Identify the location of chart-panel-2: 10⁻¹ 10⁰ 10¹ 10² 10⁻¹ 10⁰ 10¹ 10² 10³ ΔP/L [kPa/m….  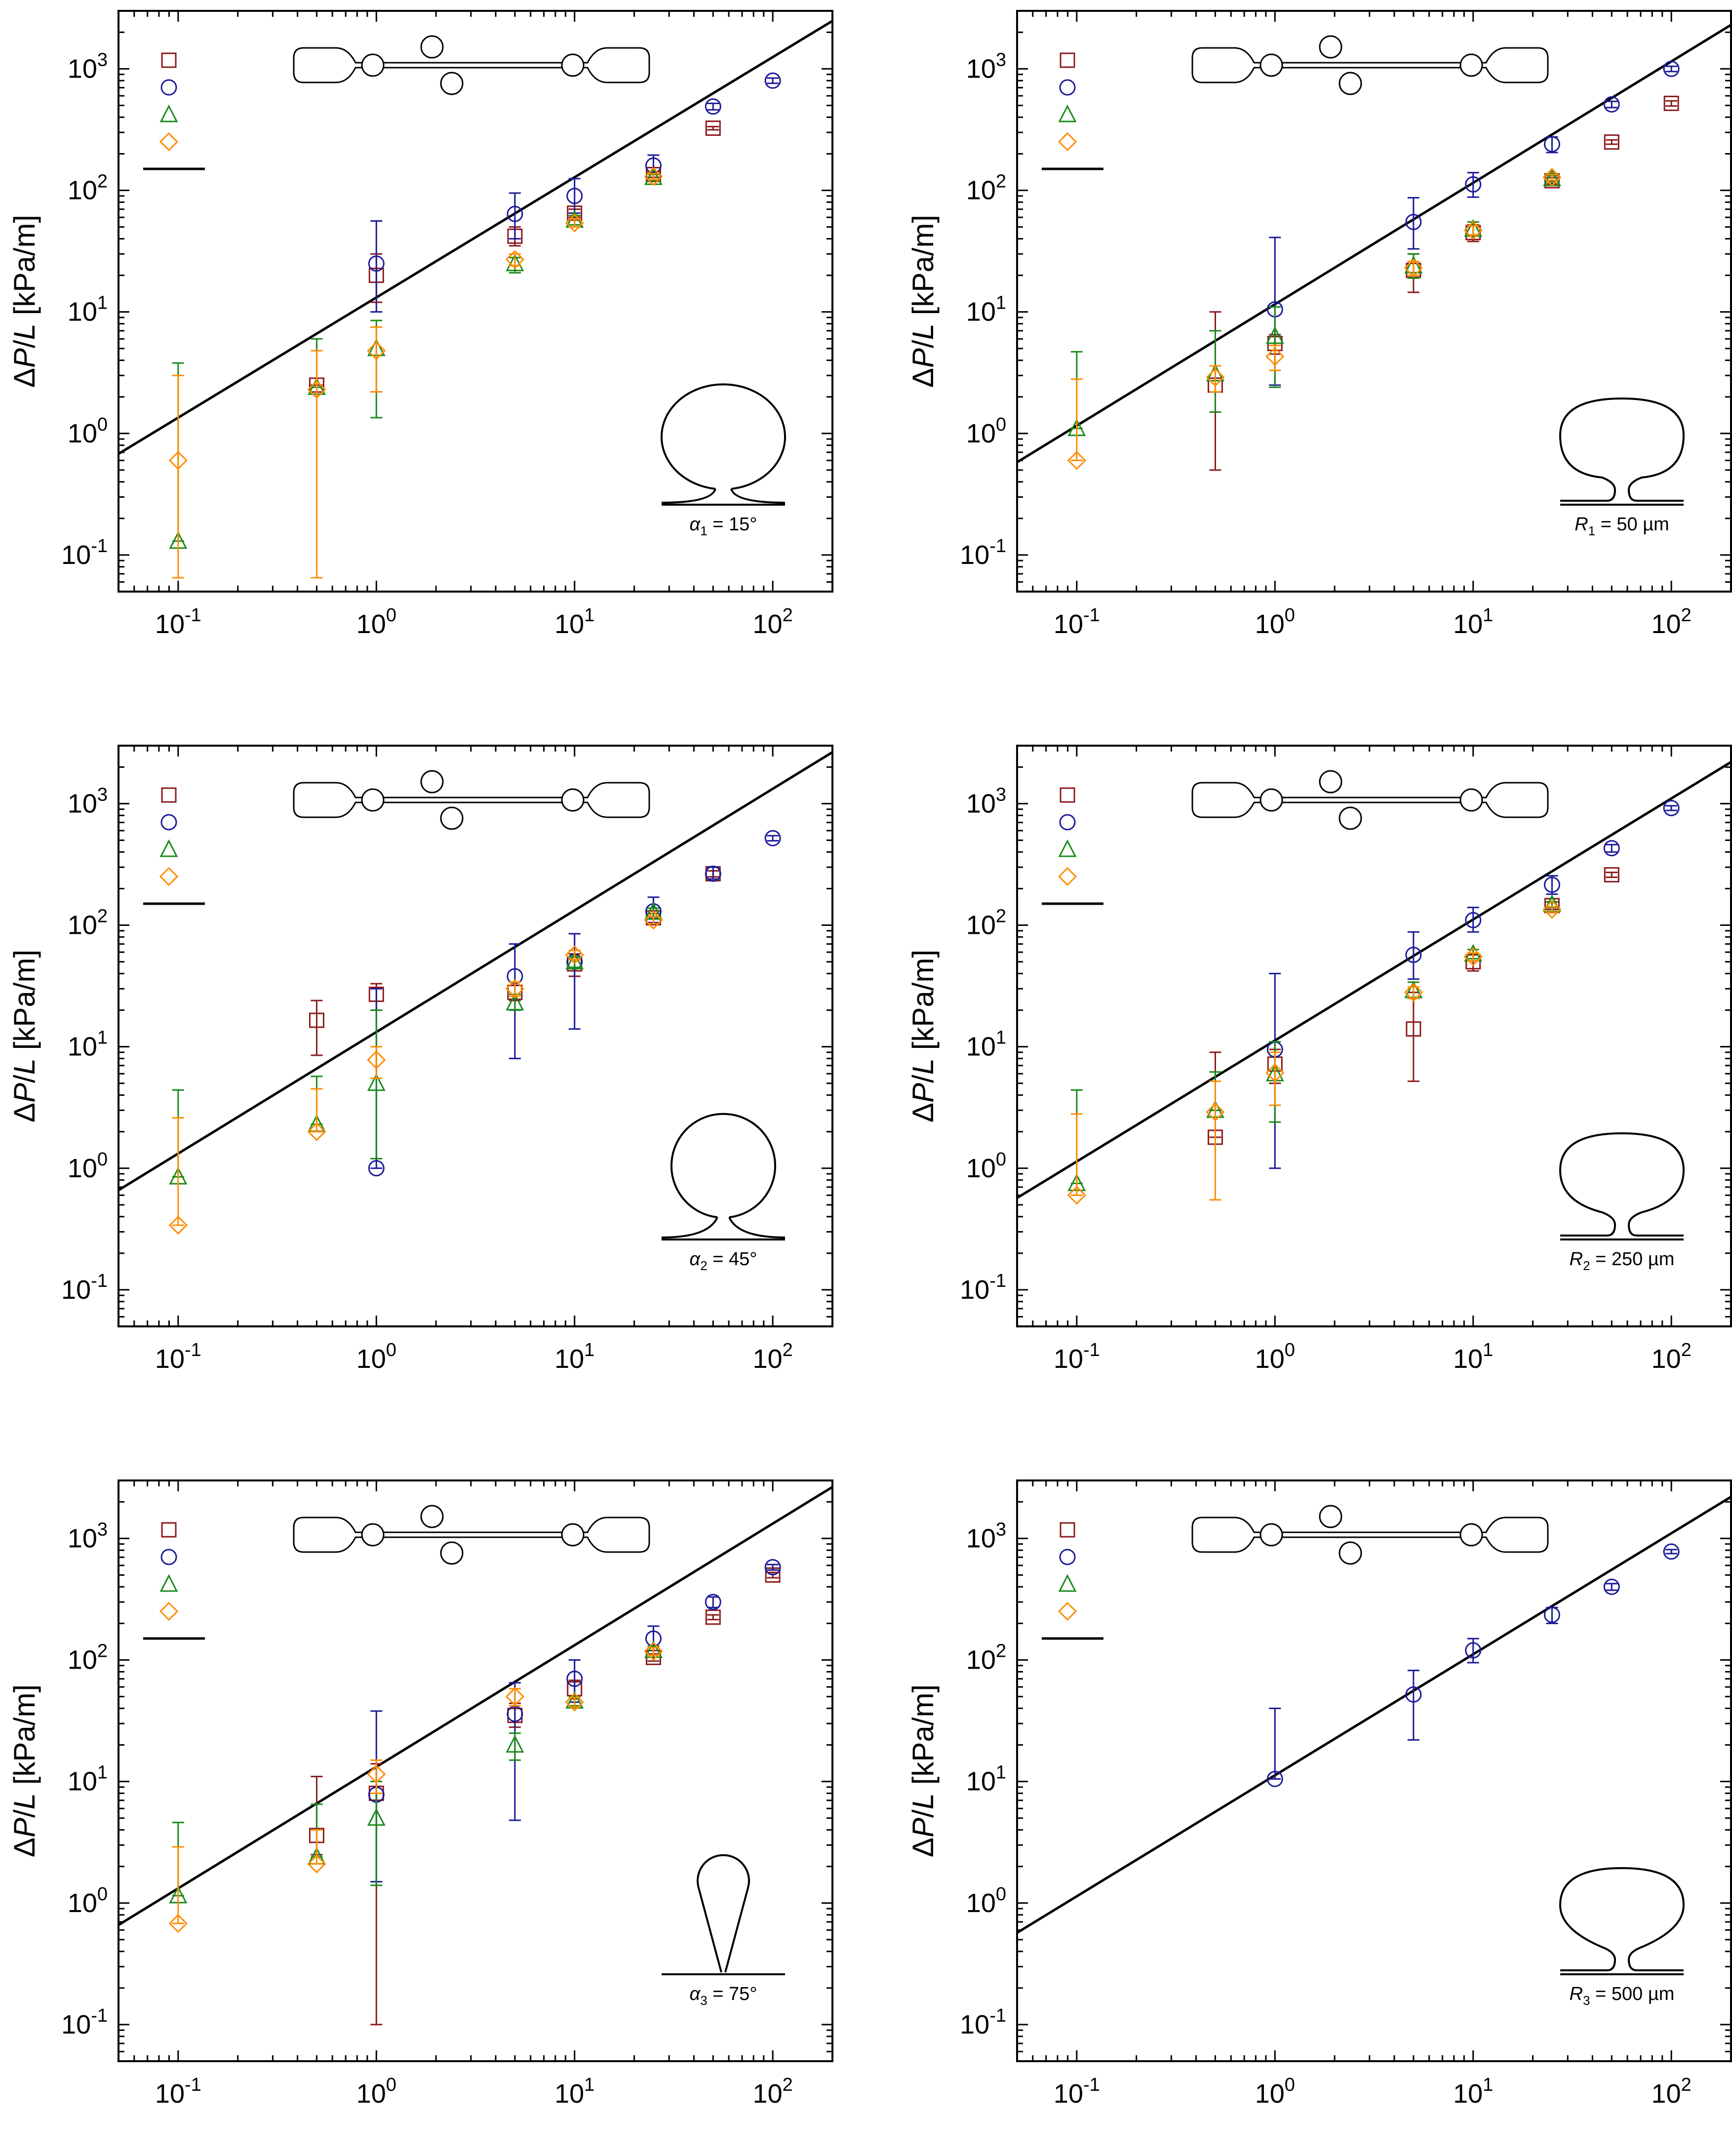
(1319, 324).